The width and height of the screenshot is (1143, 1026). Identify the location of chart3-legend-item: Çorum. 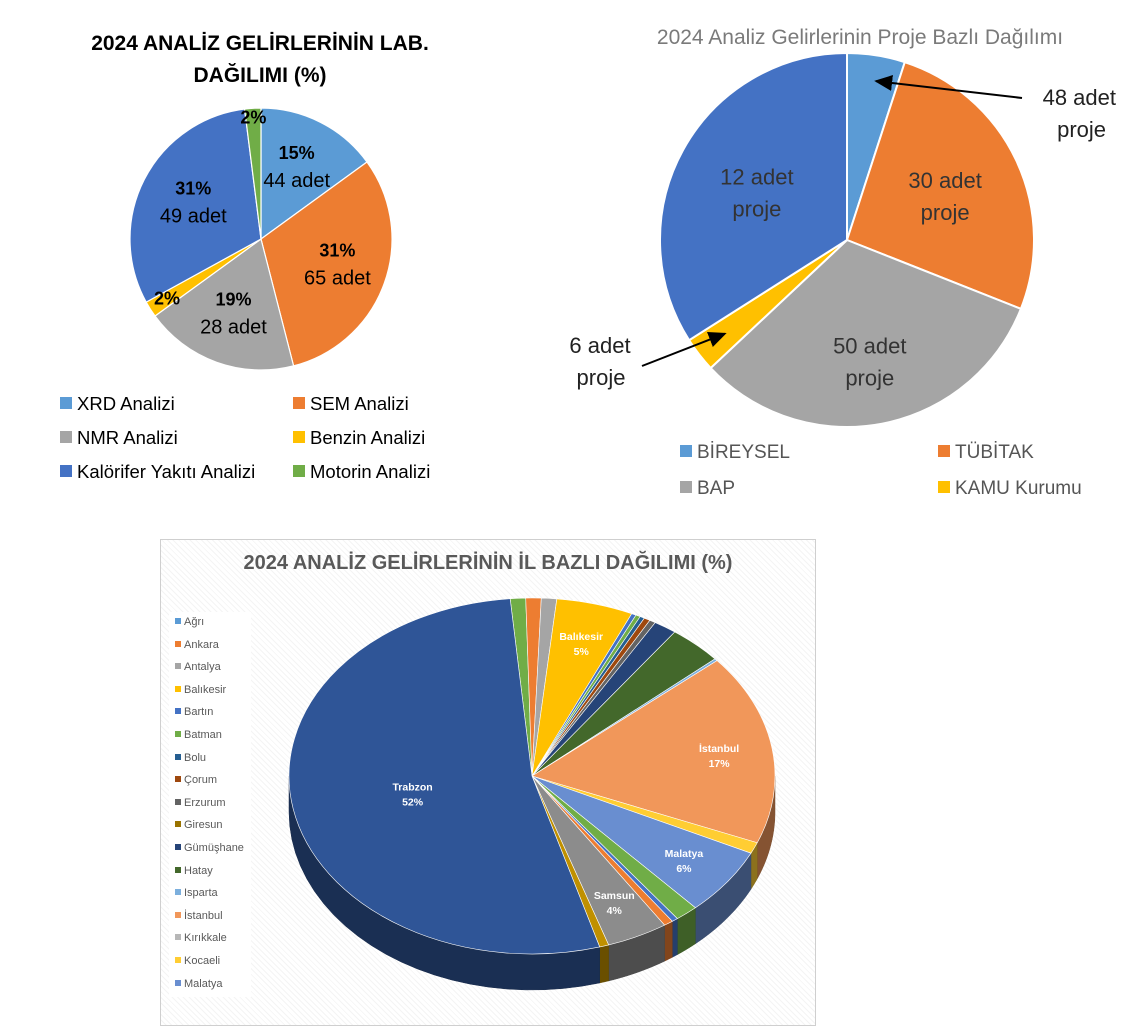
(196, 780).